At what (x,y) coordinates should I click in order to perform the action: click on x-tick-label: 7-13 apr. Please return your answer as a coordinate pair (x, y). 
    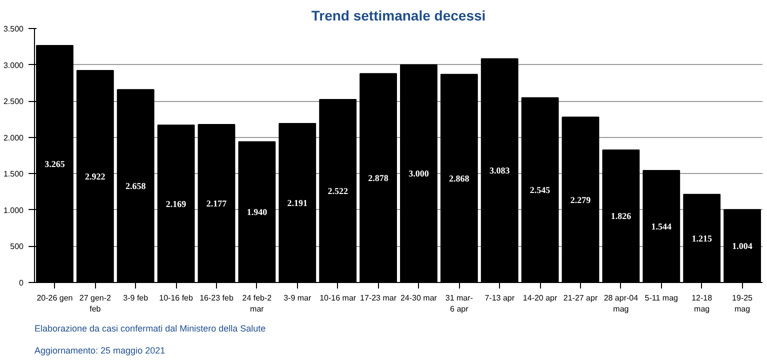
    Looking at the image, I should click on (499, 298).